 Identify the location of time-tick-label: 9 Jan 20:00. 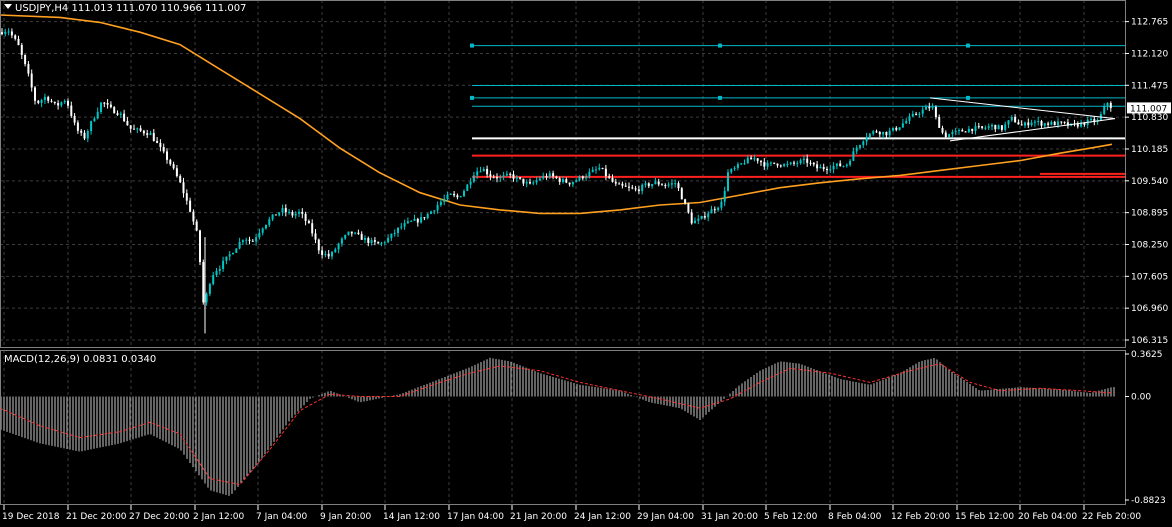
(346, 517).